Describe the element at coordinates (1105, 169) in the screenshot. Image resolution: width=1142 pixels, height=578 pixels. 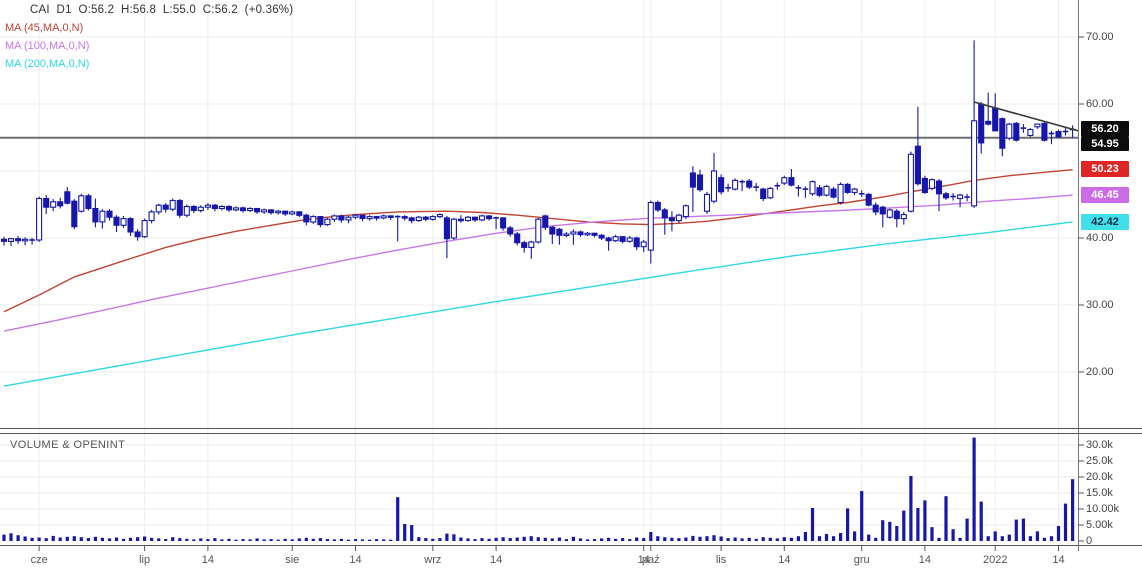
I see `price-badge: 50.23` at that location.